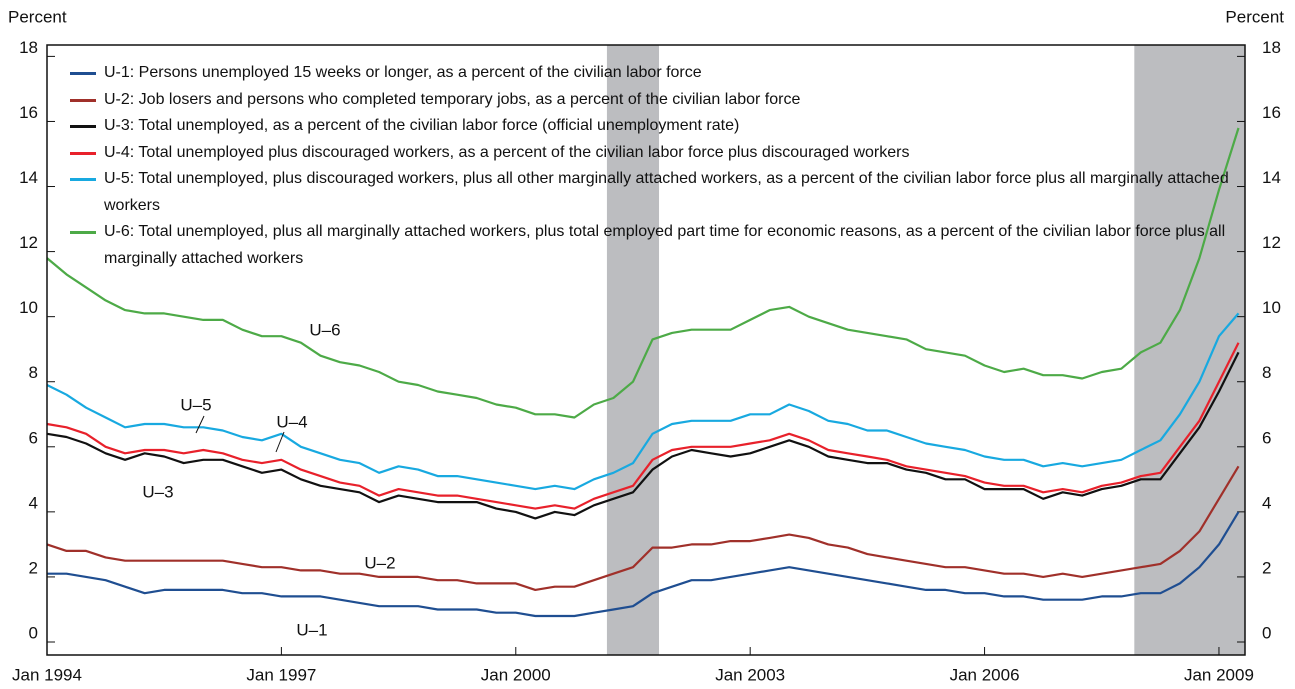 This screenshot has width=1295, height=689. I want to click on y2-tick-label: 8, so click(1266, 372).